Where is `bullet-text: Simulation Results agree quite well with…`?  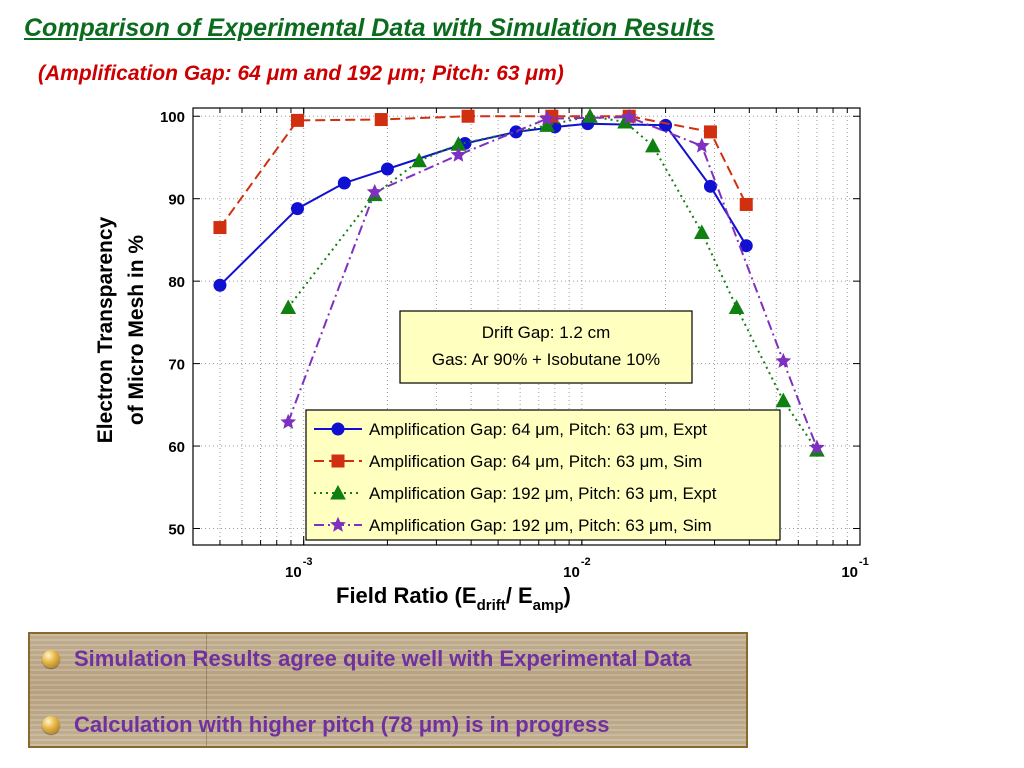 bullet-text: Simulation Results agree quite well with… is located at coordinates (383, 658).